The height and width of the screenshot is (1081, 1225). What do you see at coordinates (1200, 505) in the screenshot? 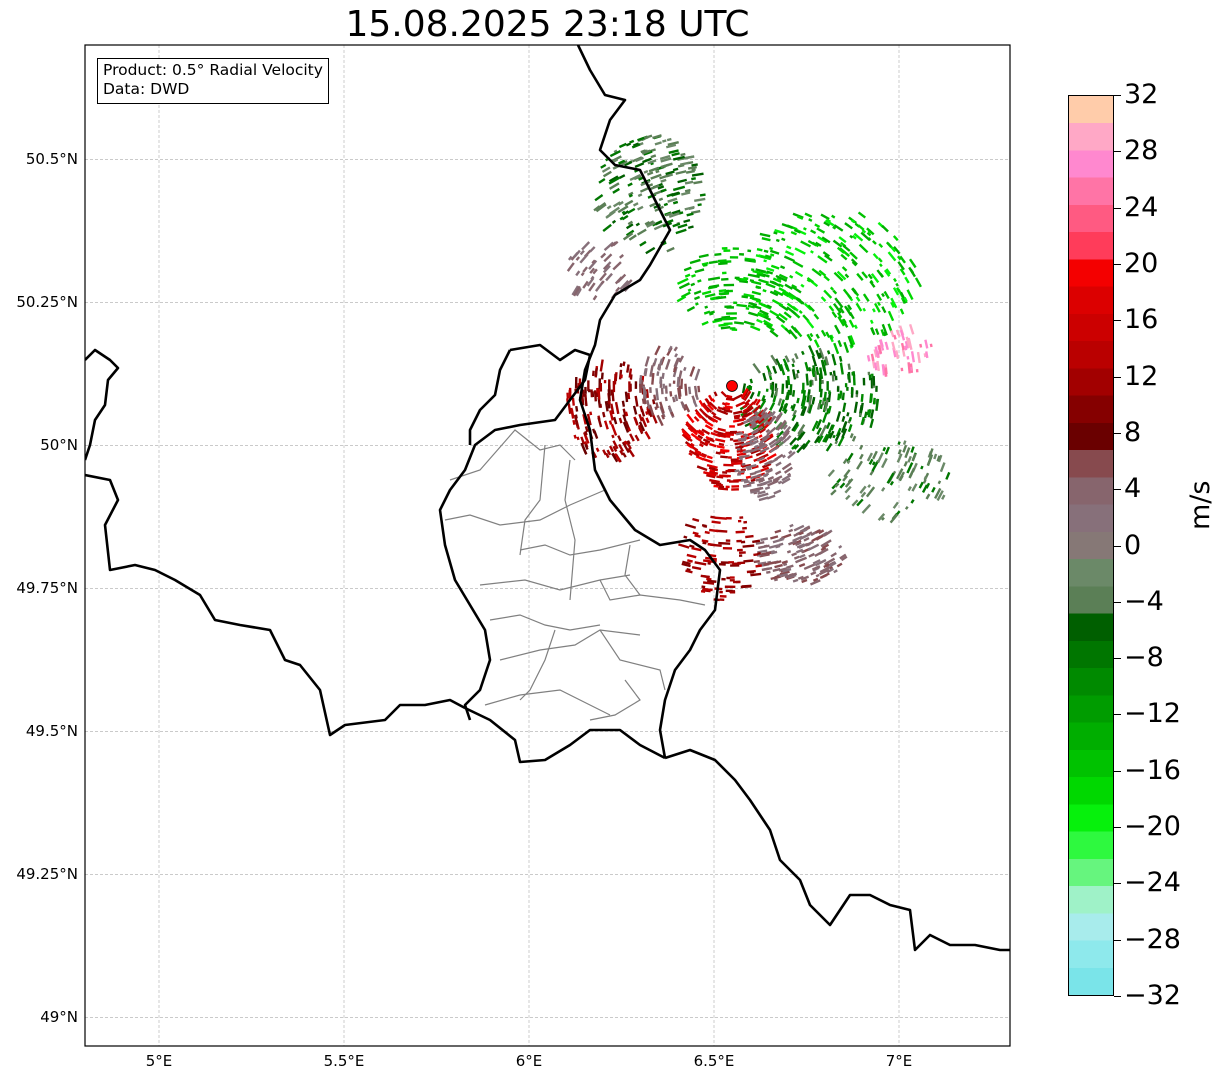
I see `colorbar-unit-label: m/s` at bounding box center [1200, 505].